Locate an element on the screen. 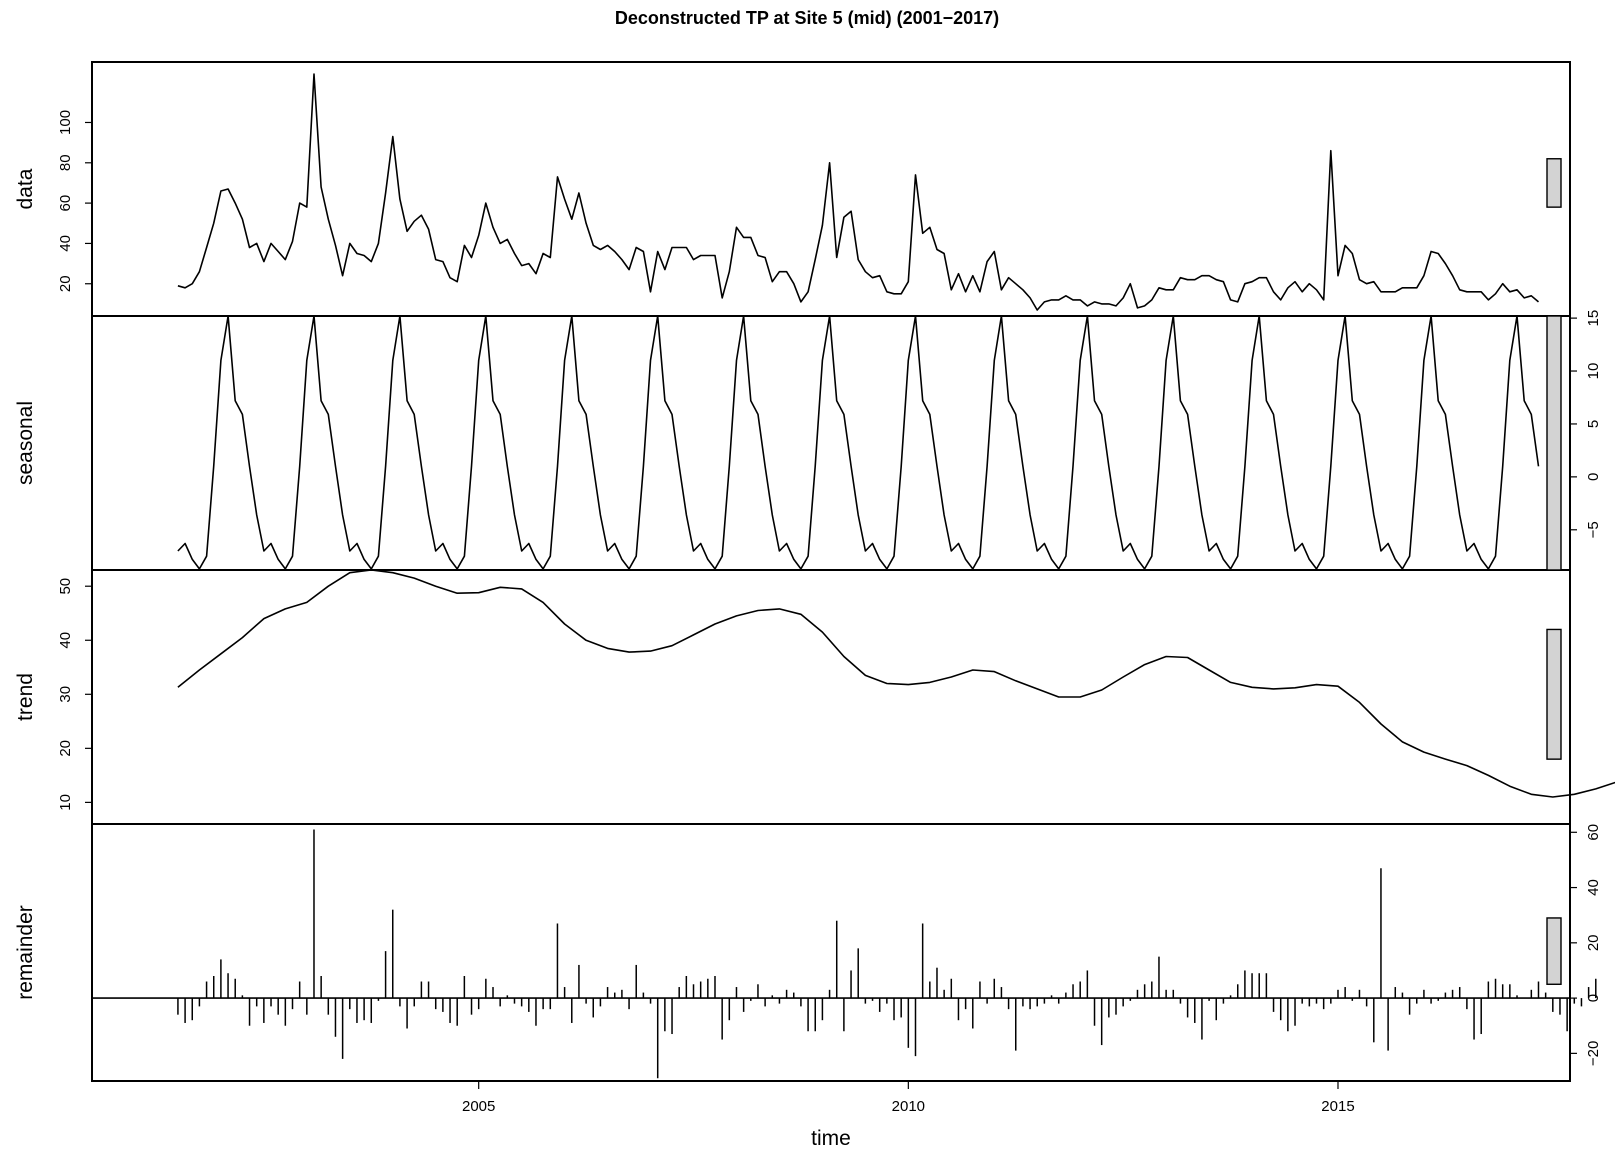 This screenshot has height=1158, width=1615. x-axis-title: time is located at coordinates (831, 1138).